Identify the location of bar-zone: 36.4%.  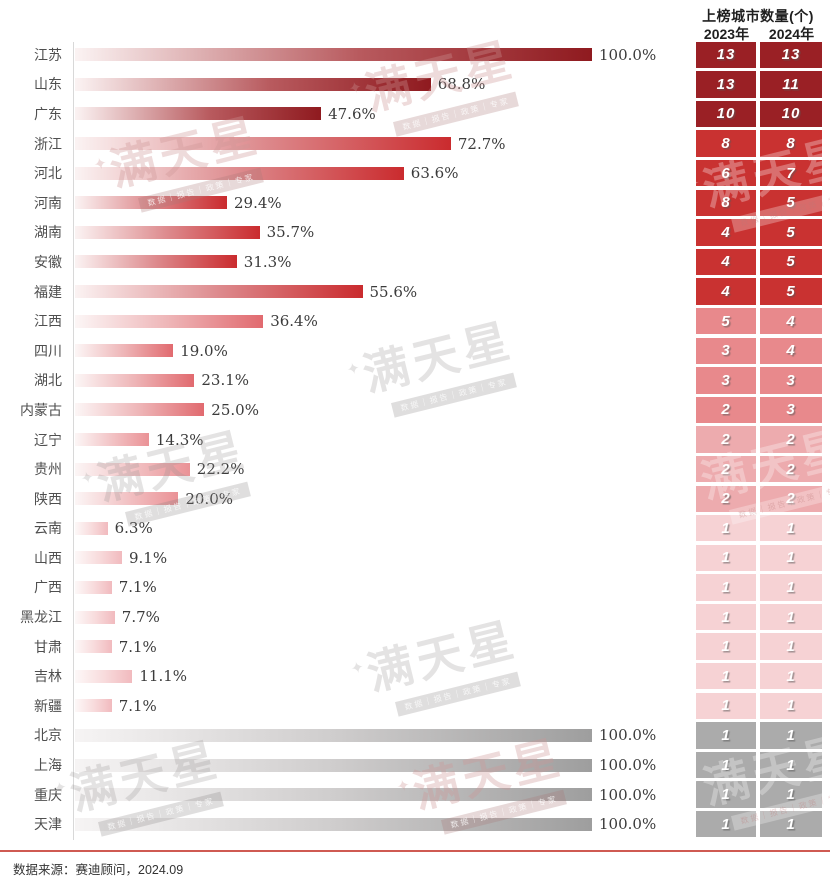
(385, 321).